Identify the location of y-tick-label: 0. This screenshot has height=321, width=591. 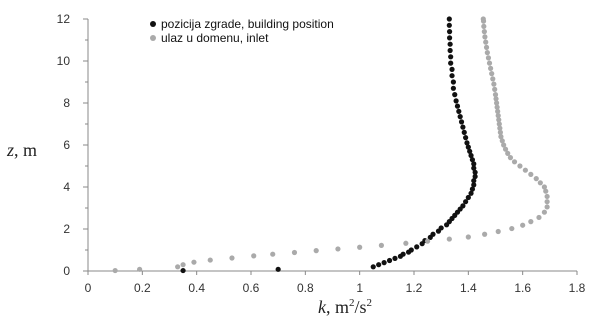
(66, 271).